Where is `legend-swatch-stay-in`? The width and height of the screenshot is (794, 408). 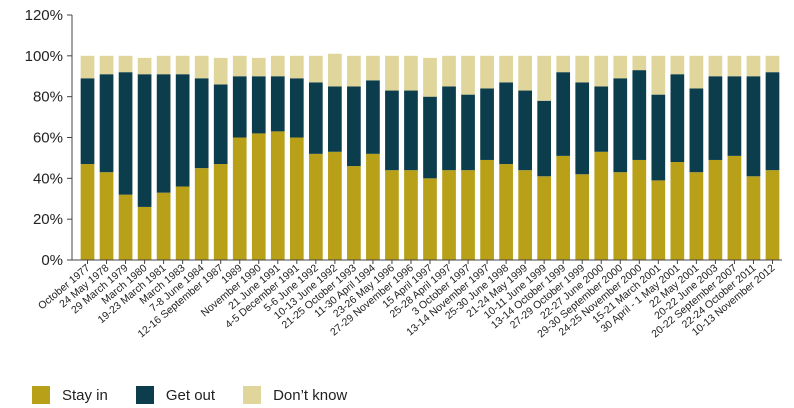
legend-swatch-stay-in is located at coordinates (41, 395).